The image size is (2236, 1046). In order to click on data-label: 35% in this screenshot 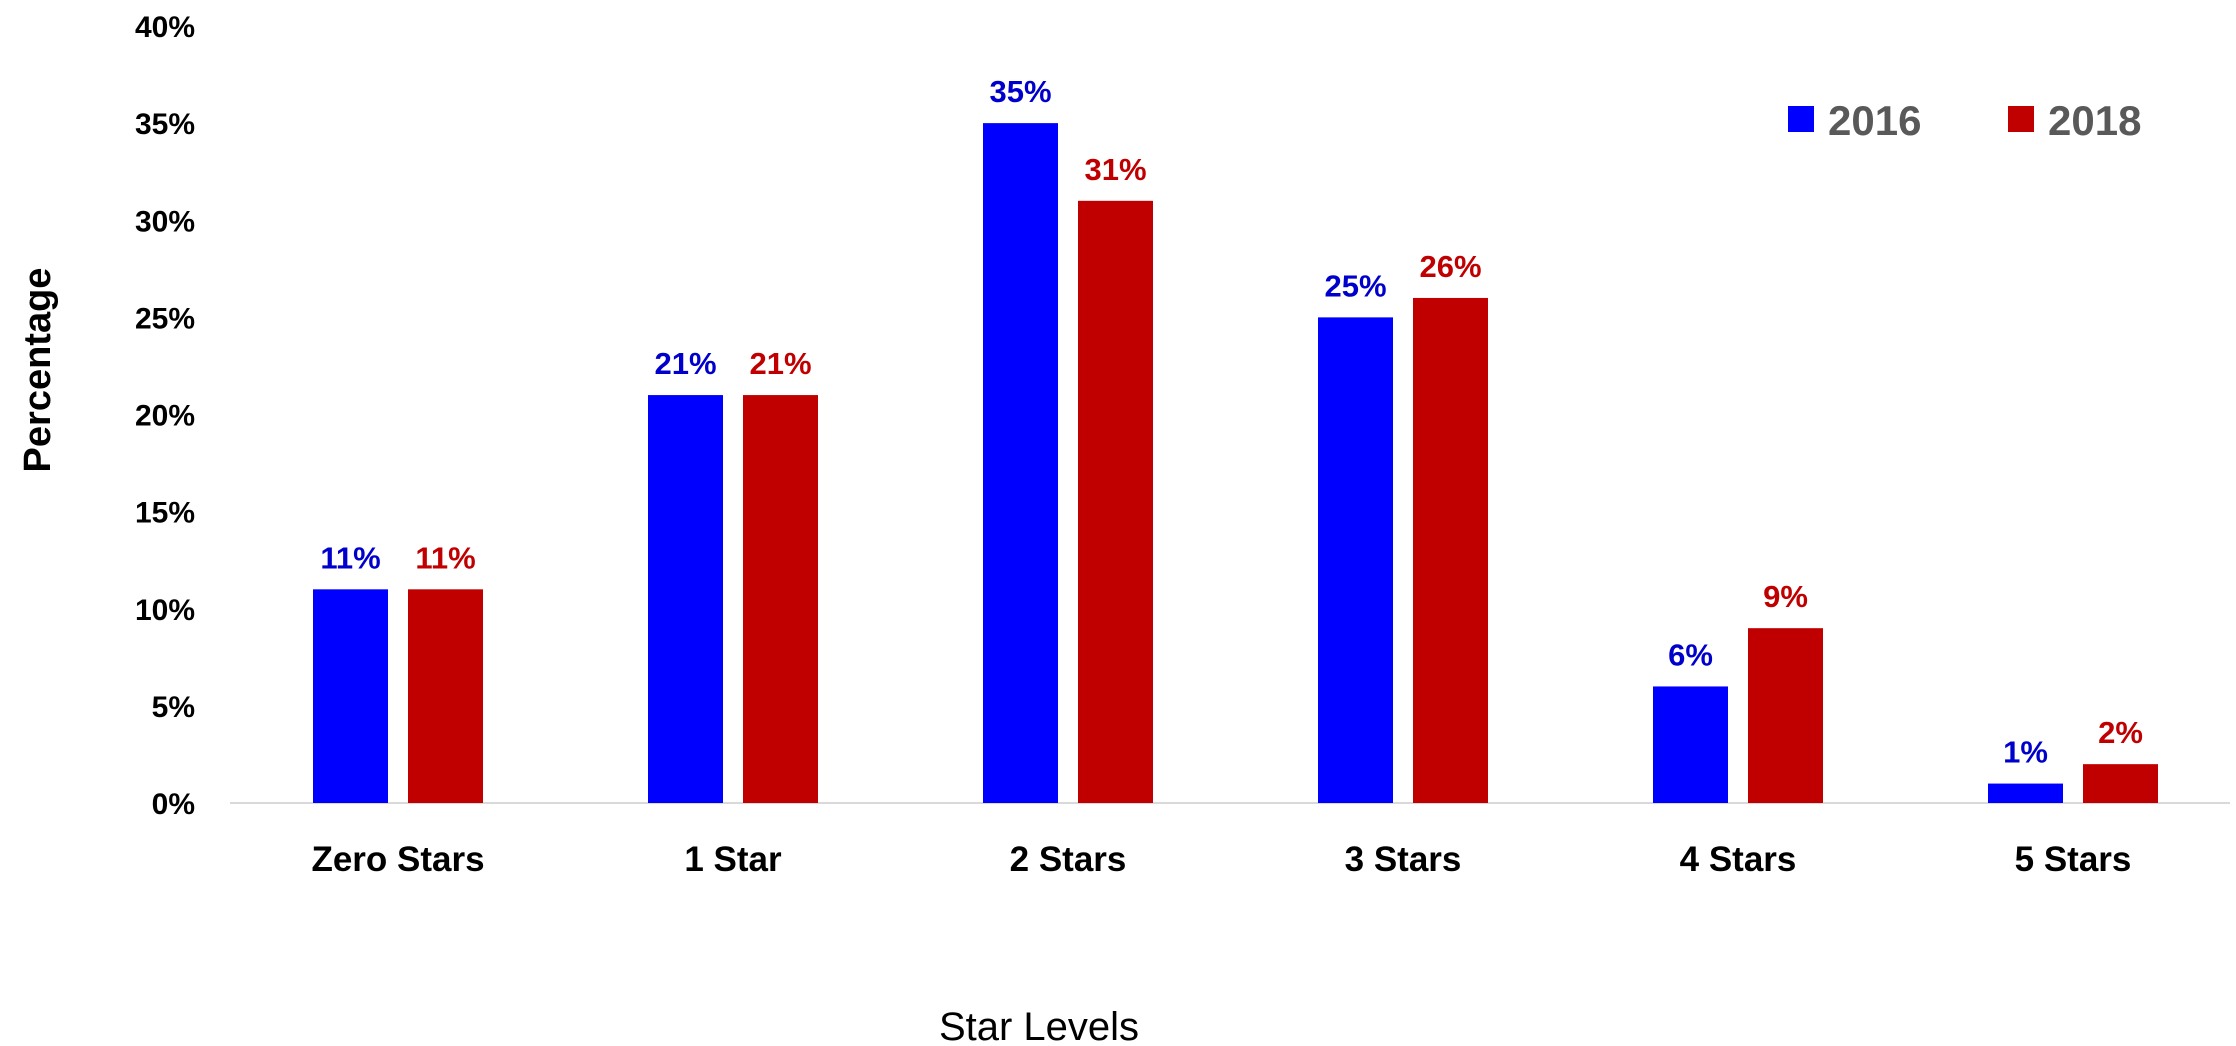, I will do `click(1020, 91)`.